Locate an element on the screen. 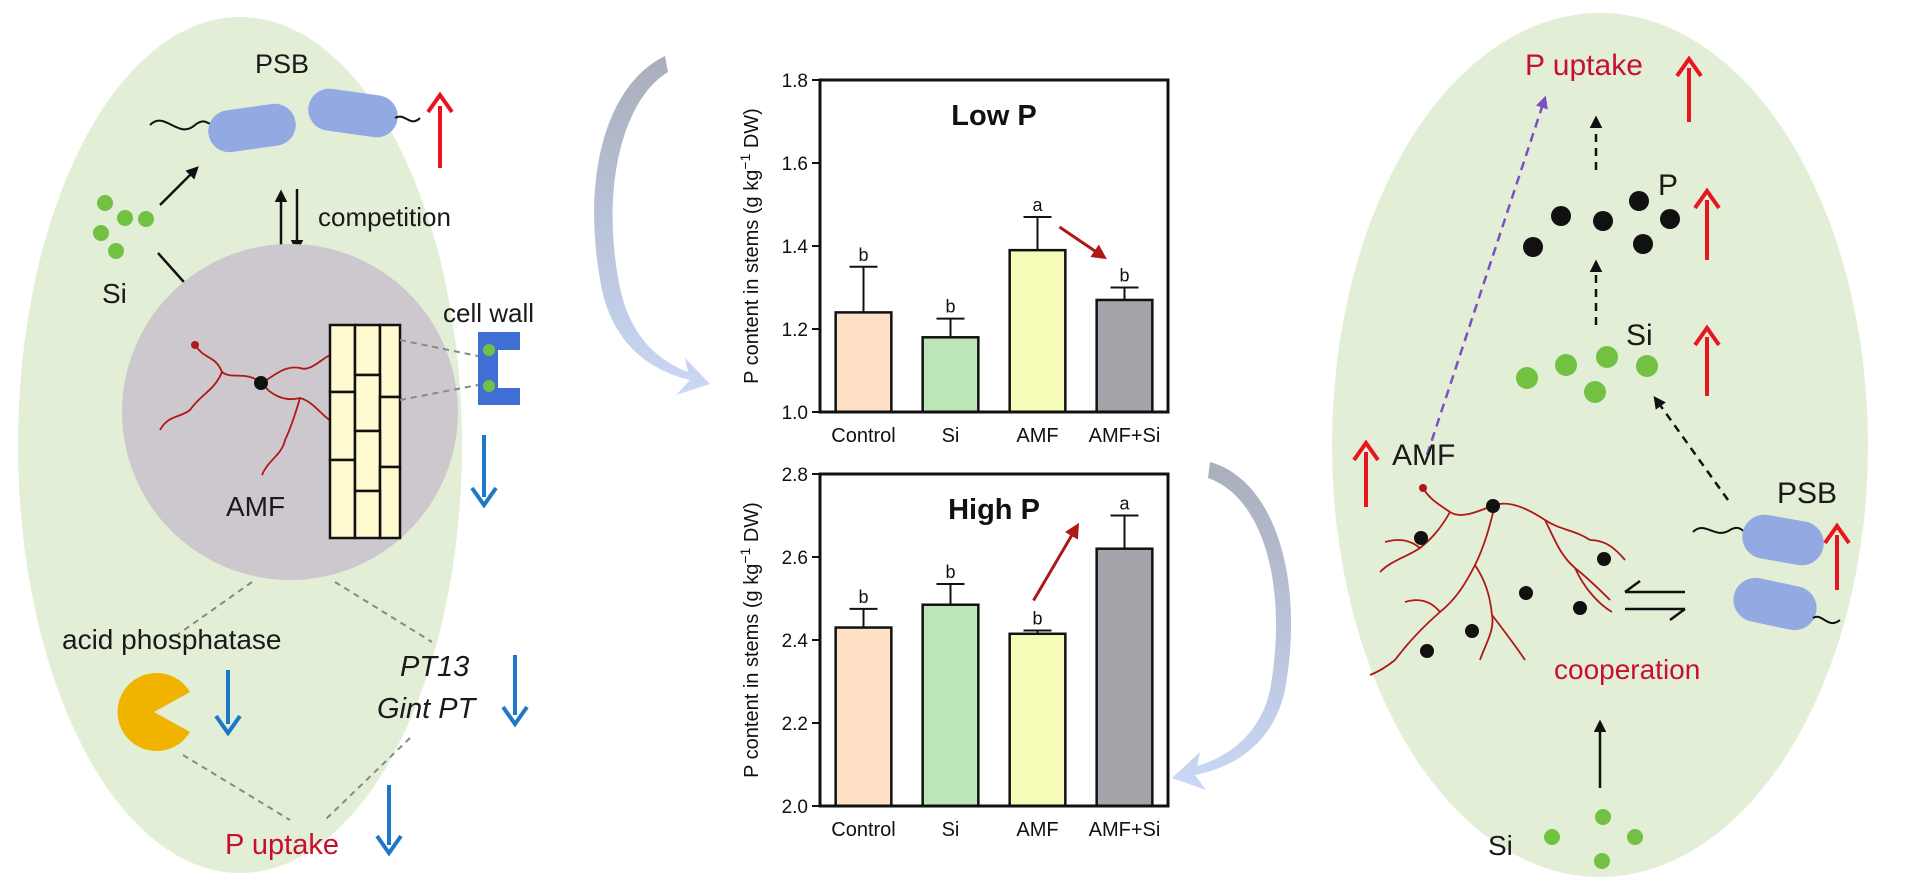  acid-phosphatase-icon is located at coordinates (153, 712).